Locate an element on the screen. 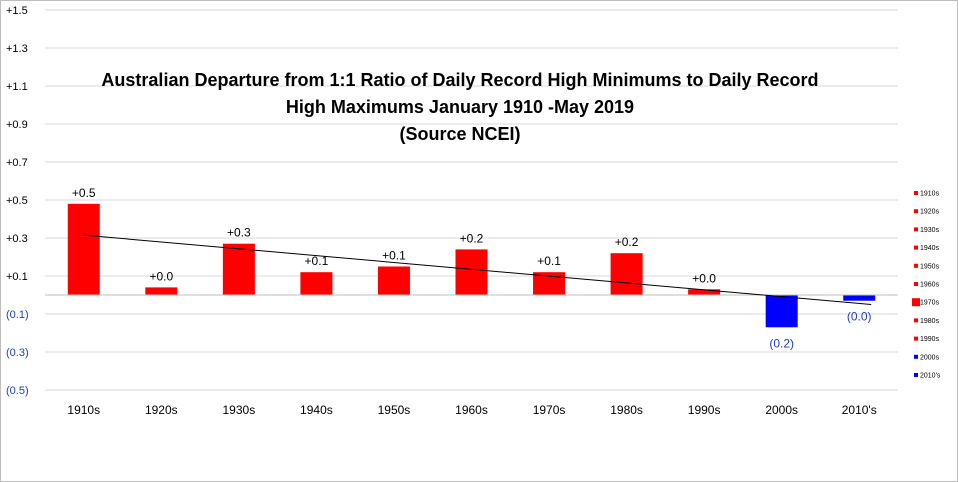  legend-label: 2000s is located at coordinates (930, 357).